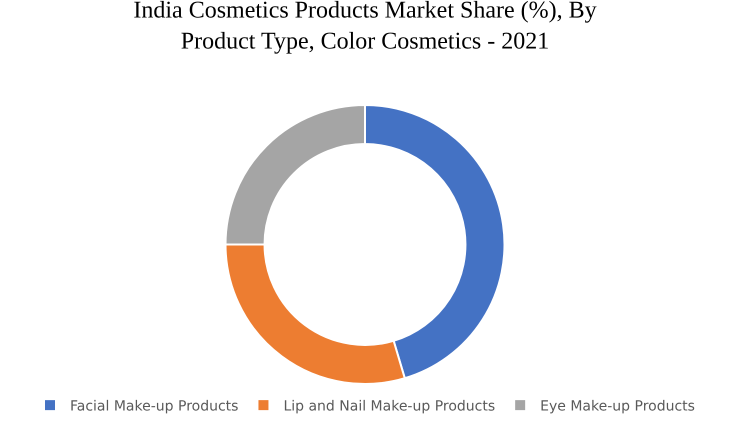  I want to click on legend-label: Facial Make-up Products, so click(154, 406).